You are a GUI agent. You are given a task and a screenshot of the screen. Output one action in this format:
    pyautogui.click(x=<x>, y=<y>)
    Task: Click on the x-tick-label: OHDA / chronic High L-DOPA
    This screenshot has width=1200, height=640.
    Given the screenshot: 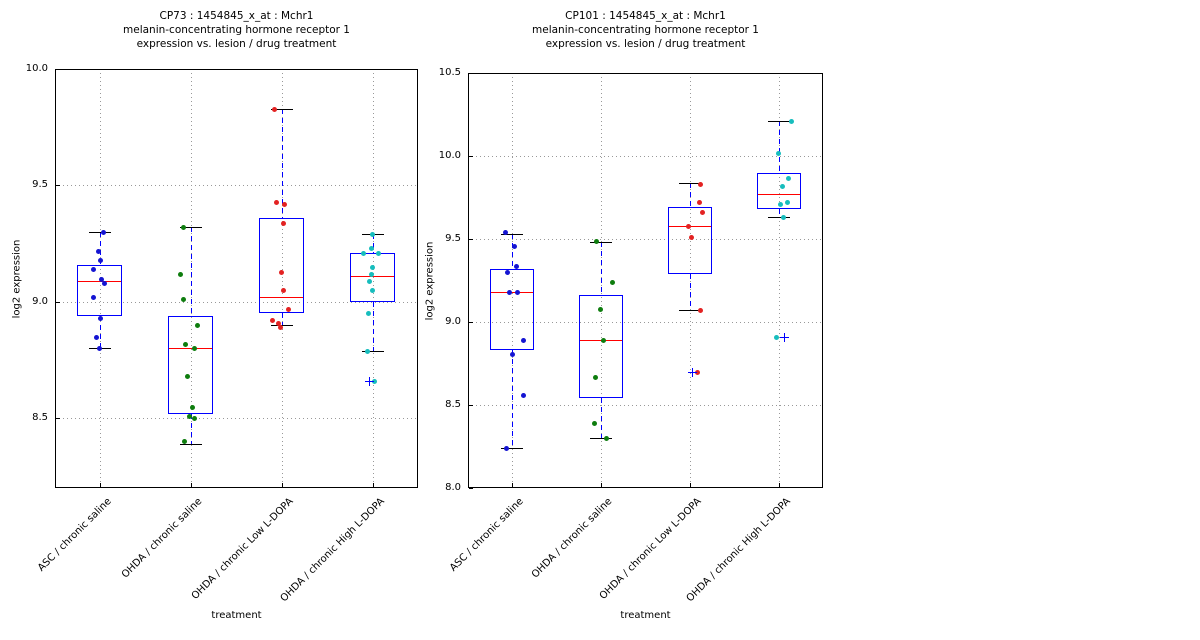 What is the action you would take?
    pyautogui.click(x=738, y=550)
    